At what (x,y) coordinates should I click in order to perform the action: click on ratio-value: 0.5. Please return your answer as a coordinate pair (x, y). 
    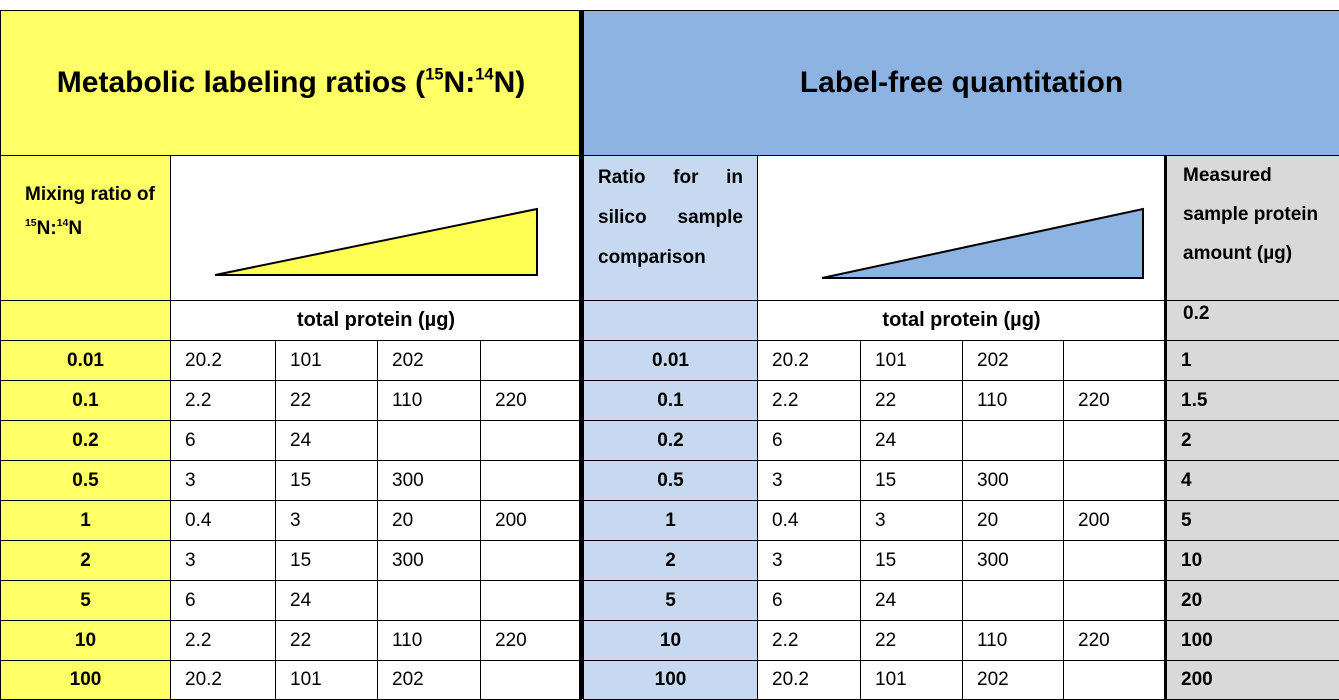
    Looking at the image, I should click on (670, 480).